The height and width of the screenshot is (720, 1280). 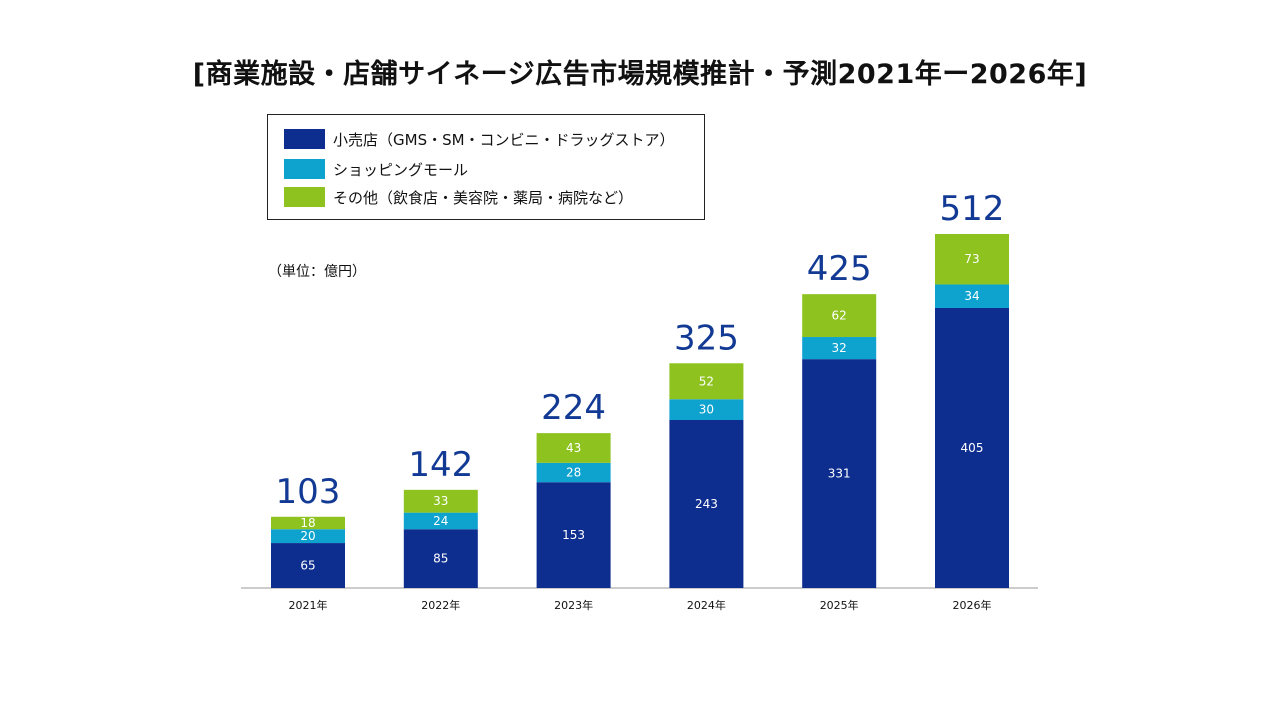 I want to click on data-label: 32, so click(x=839, y=348).